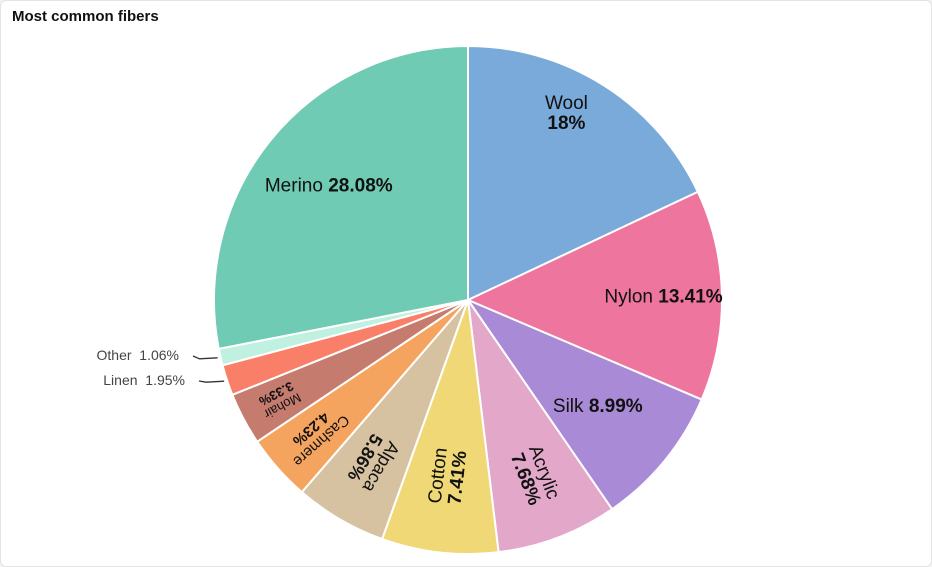  Describe the element at coordinates (595, 295) in the screenshot. I see `pie-slice-nylon` at that location.